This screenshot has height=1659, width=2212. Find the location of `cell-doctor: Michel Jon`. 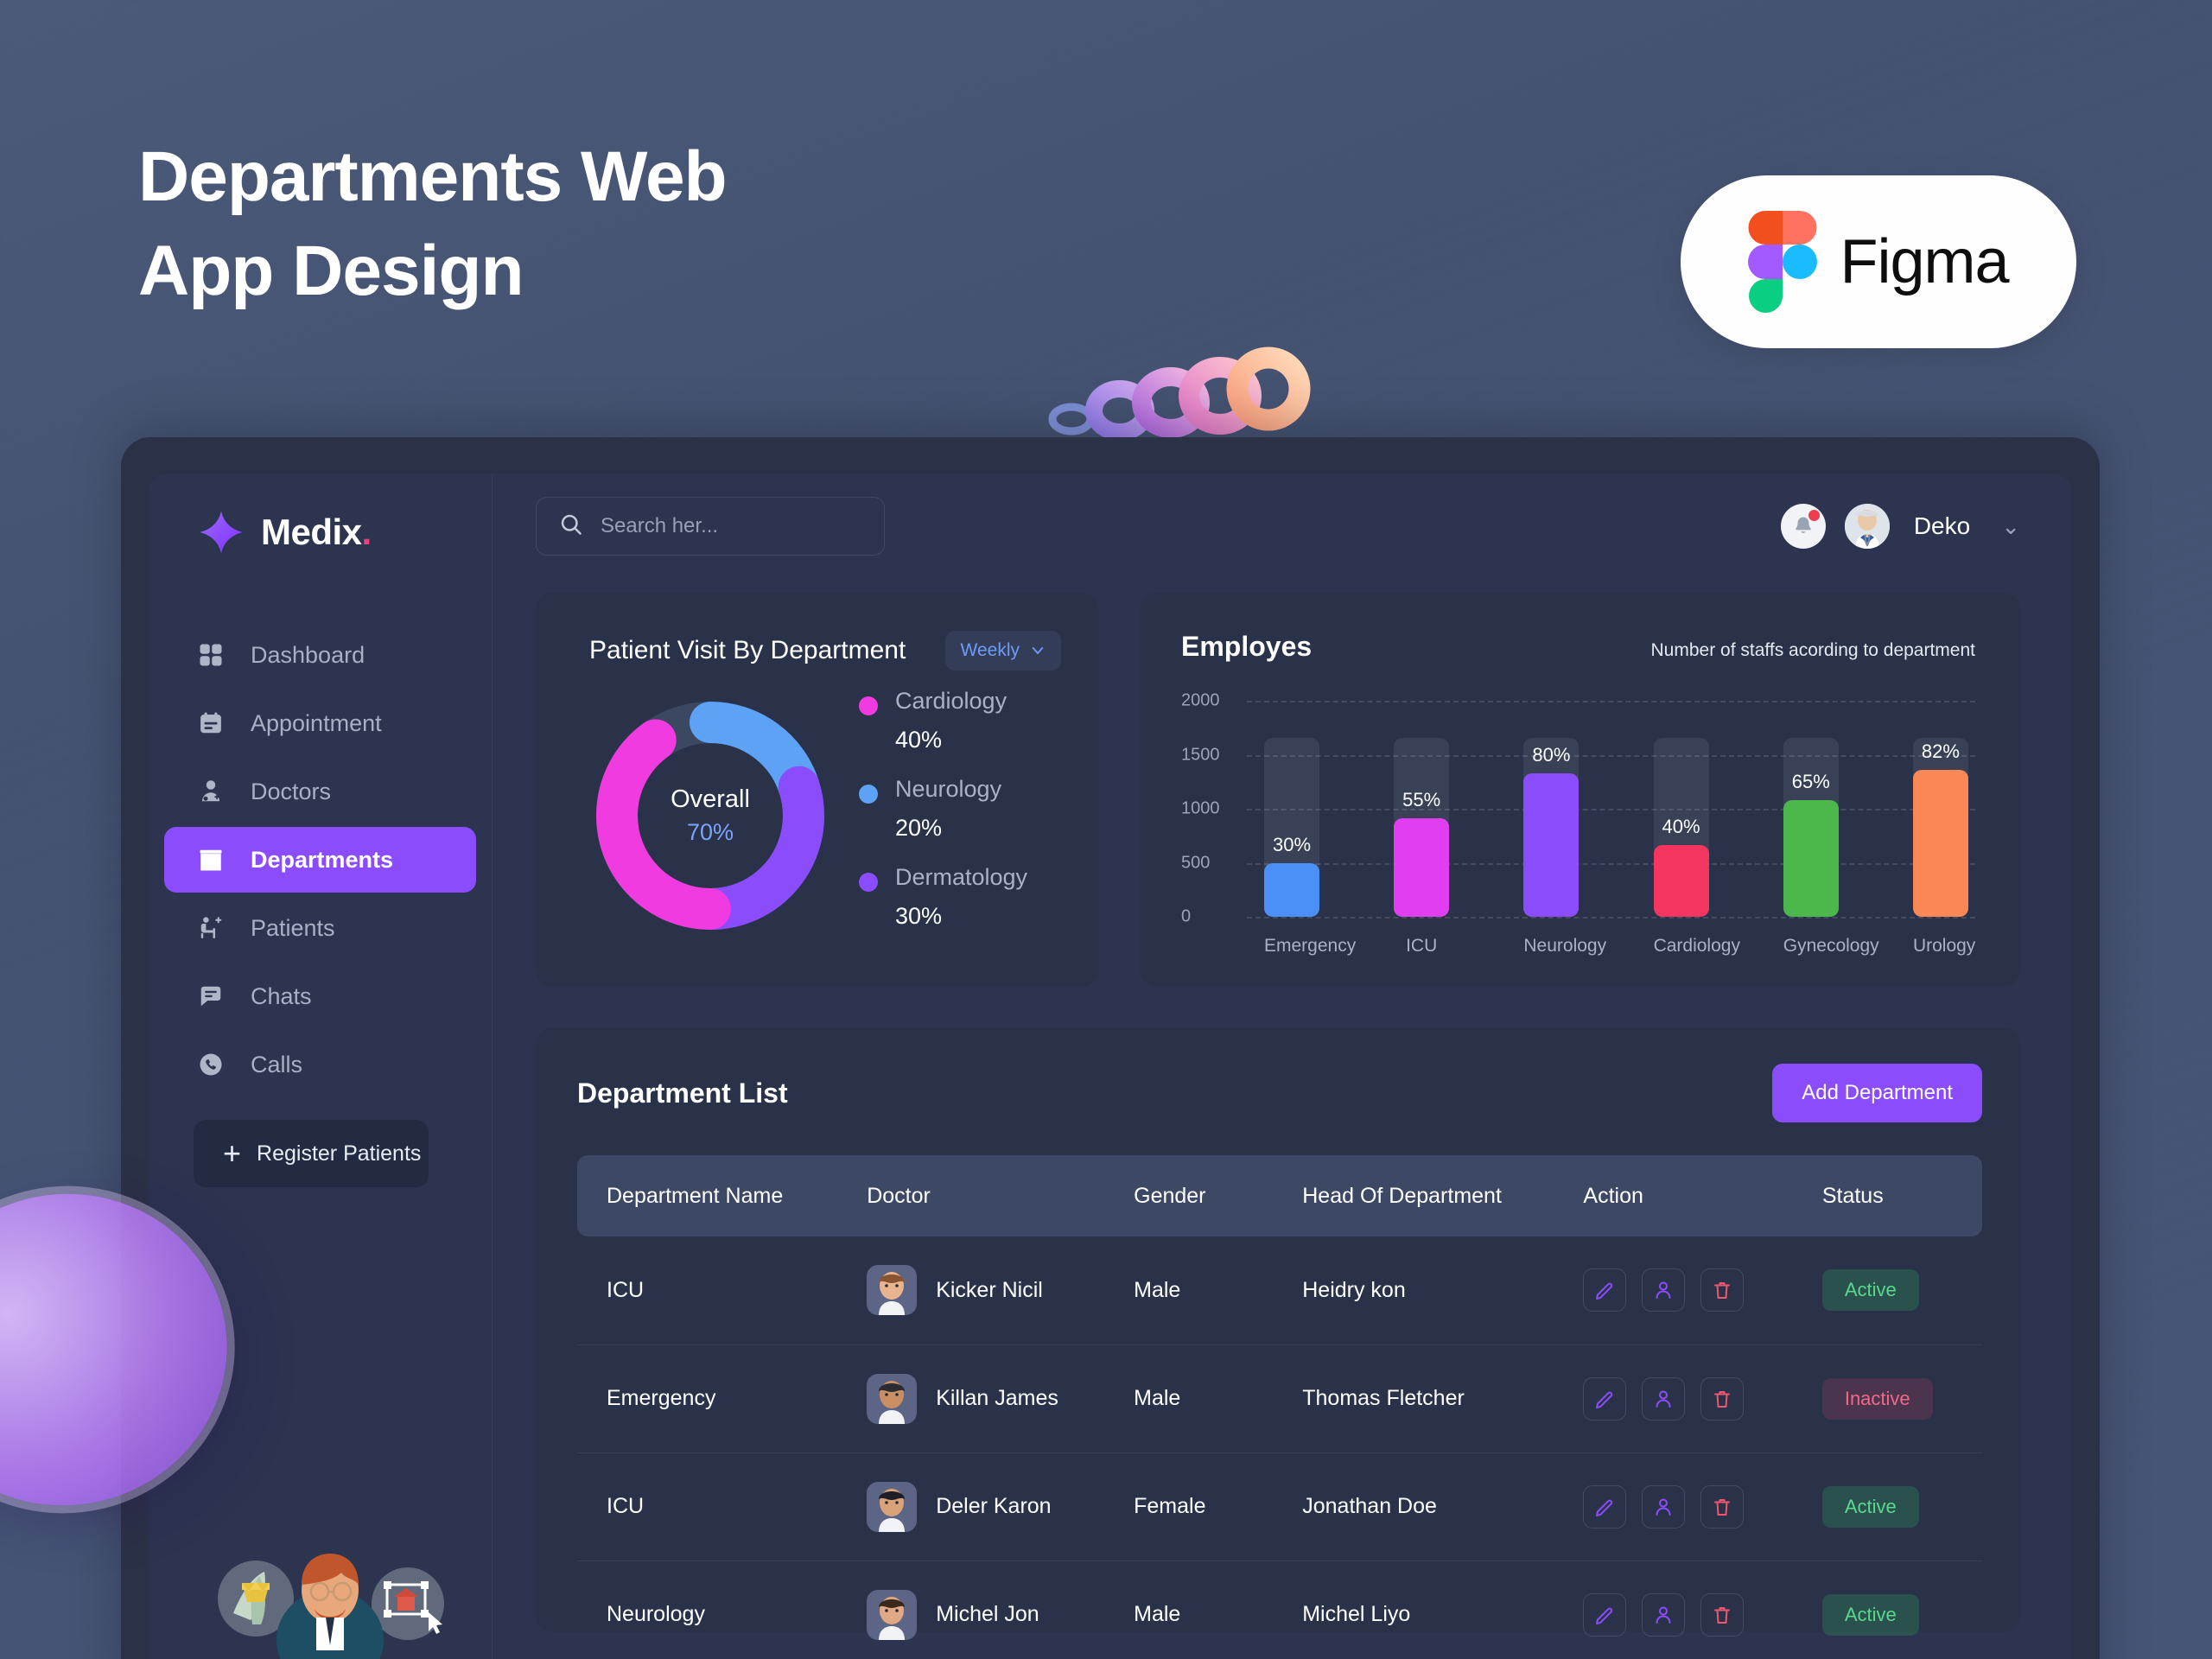

cell-doctor: Michel Jon is located at coordinates (992, 1609).